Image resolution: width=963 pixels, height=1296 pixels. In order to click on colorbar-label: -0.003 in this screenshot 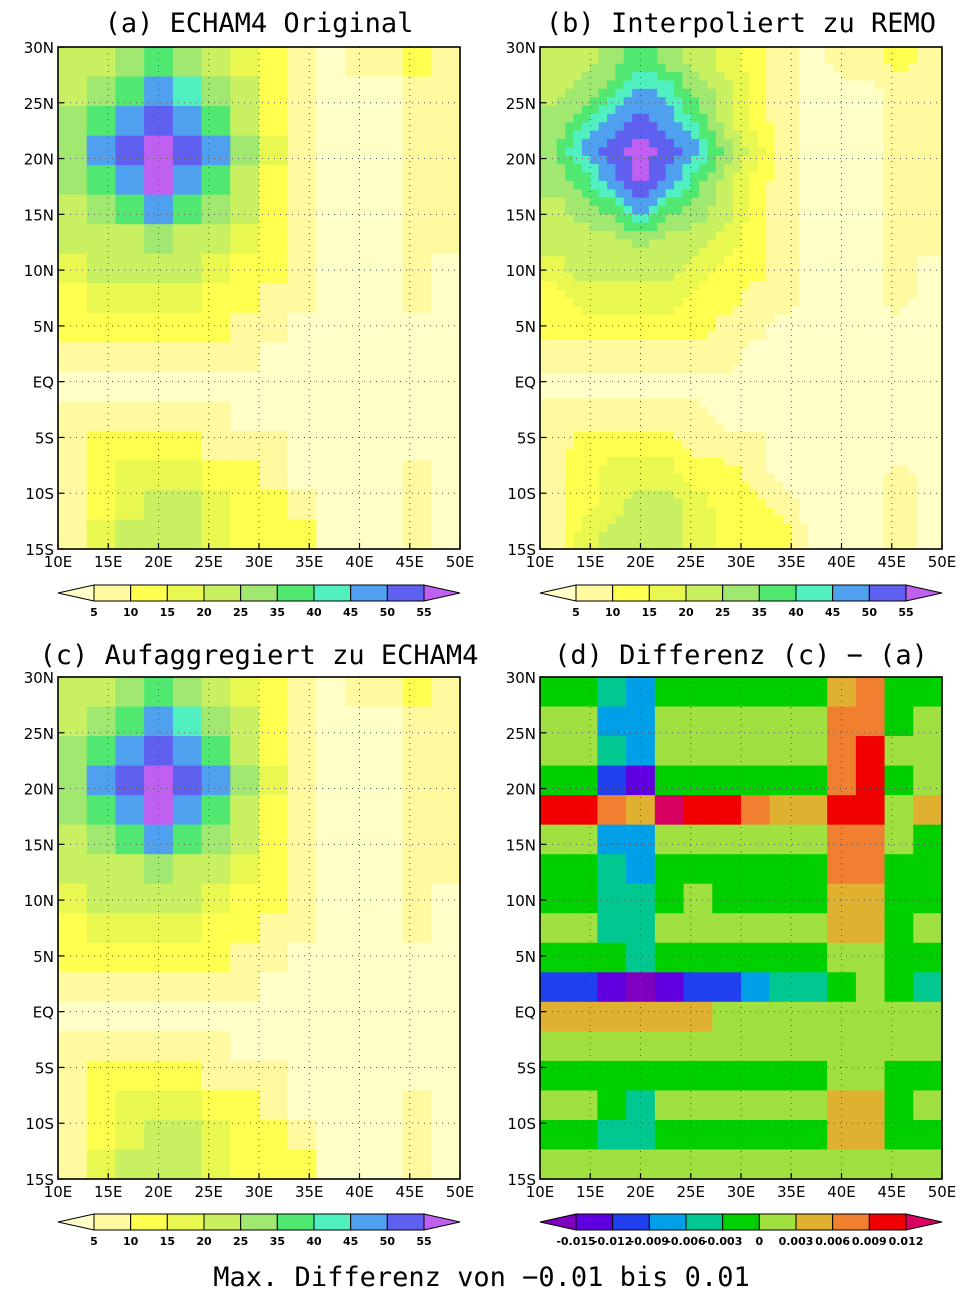, I will do `click(722, 1241)`.